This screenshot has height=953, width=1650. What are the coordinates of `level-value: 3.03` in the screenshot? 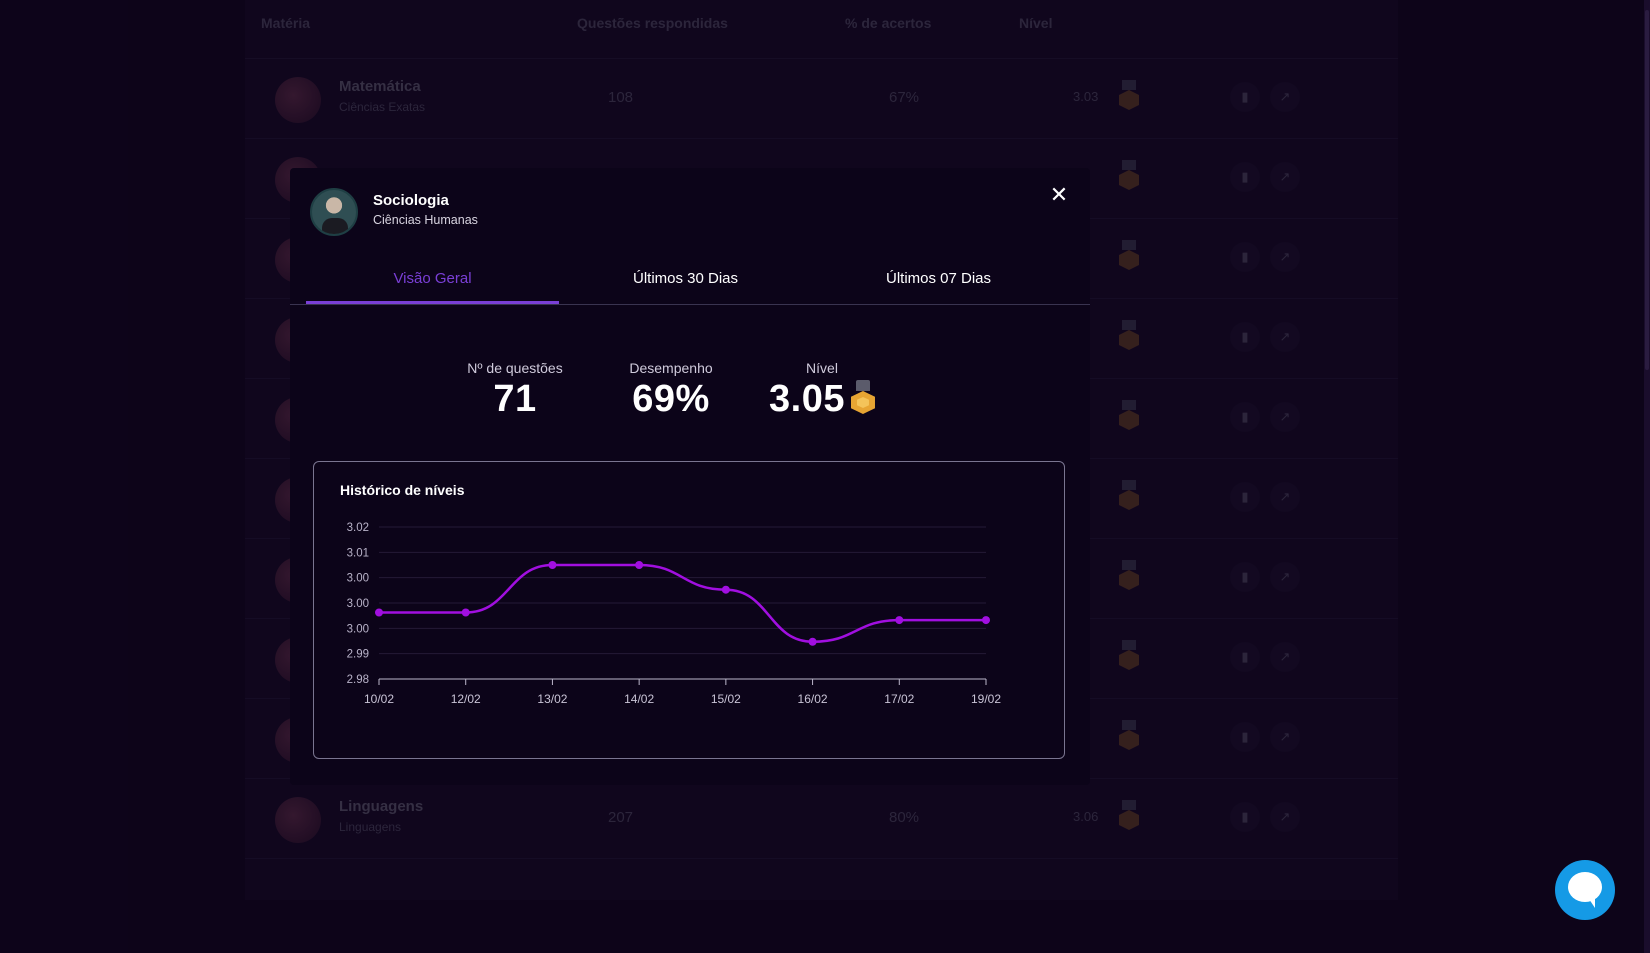 It's located at (1086, 96).